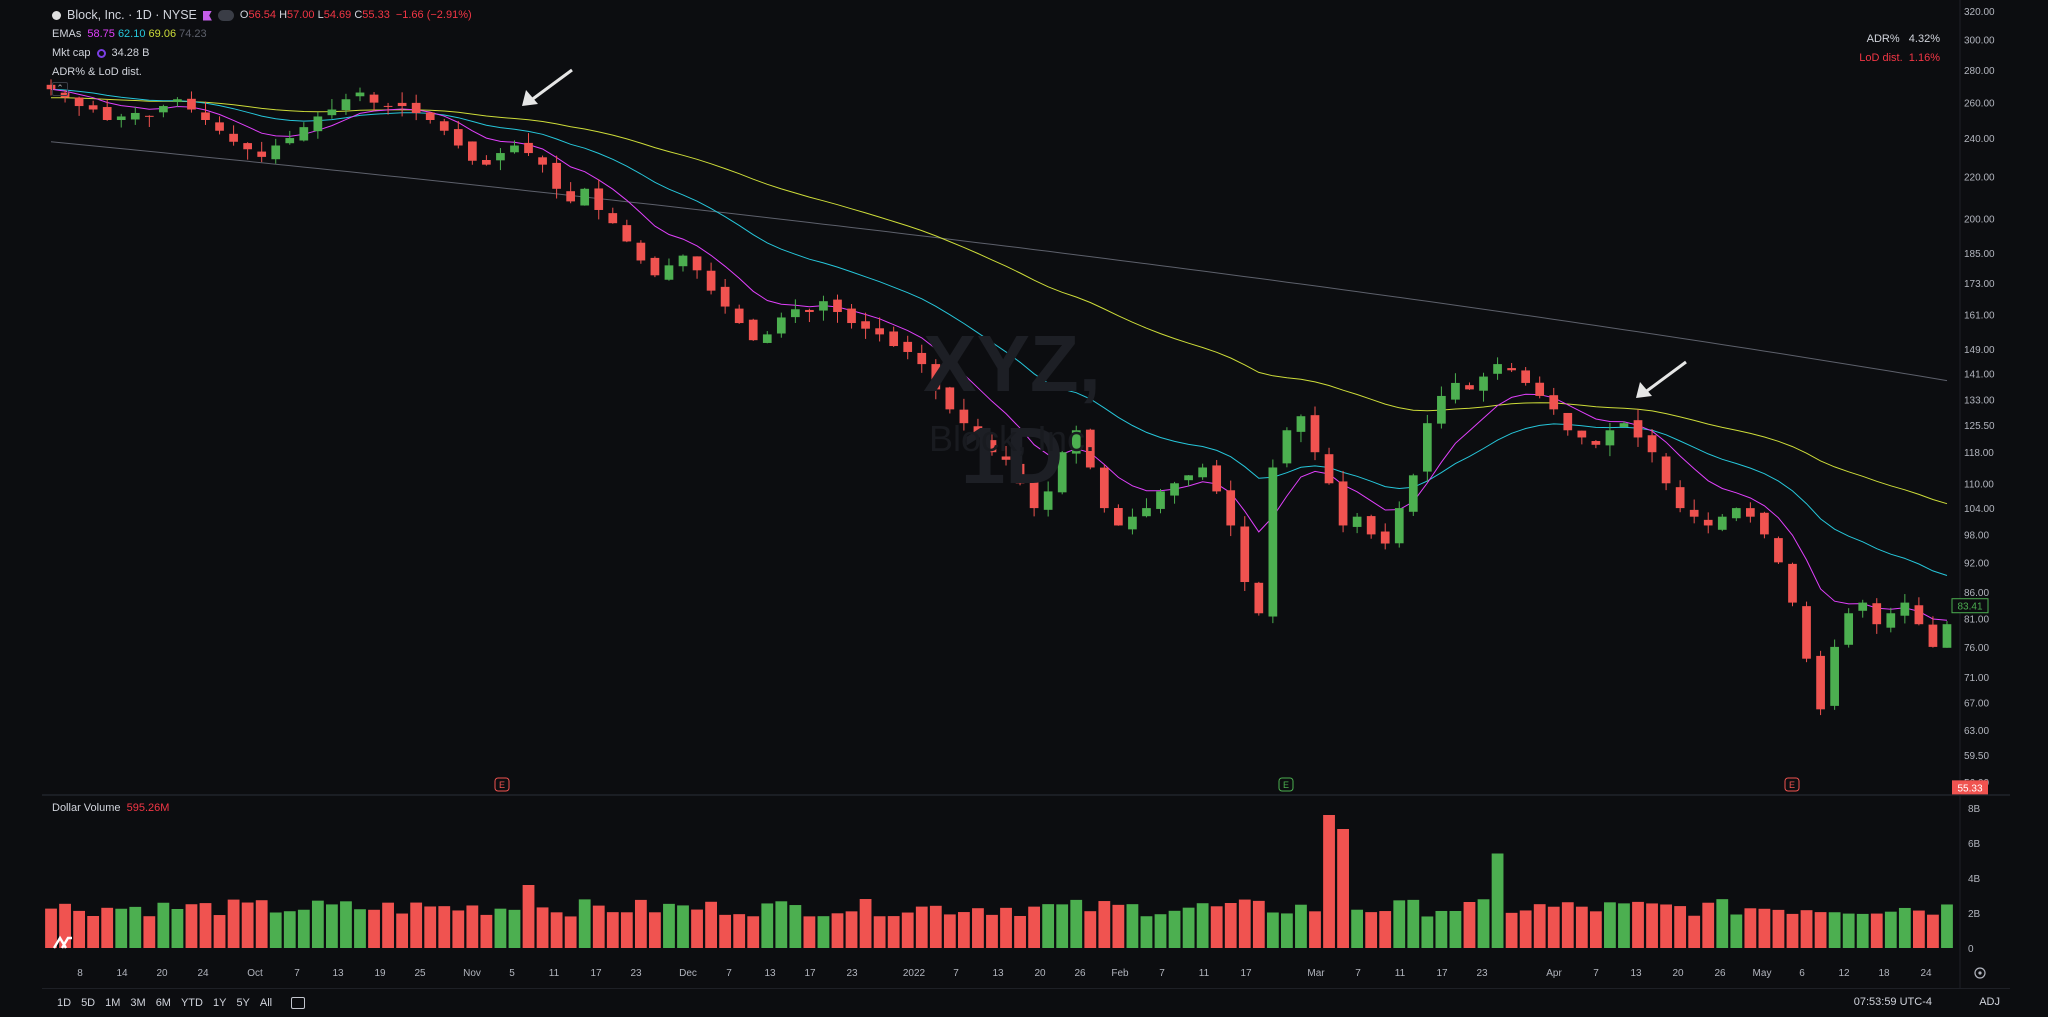 The height and width of the screenshot is (1017, 2048). I want to click on y-tick-label: 76.00, so click(1976, 648).